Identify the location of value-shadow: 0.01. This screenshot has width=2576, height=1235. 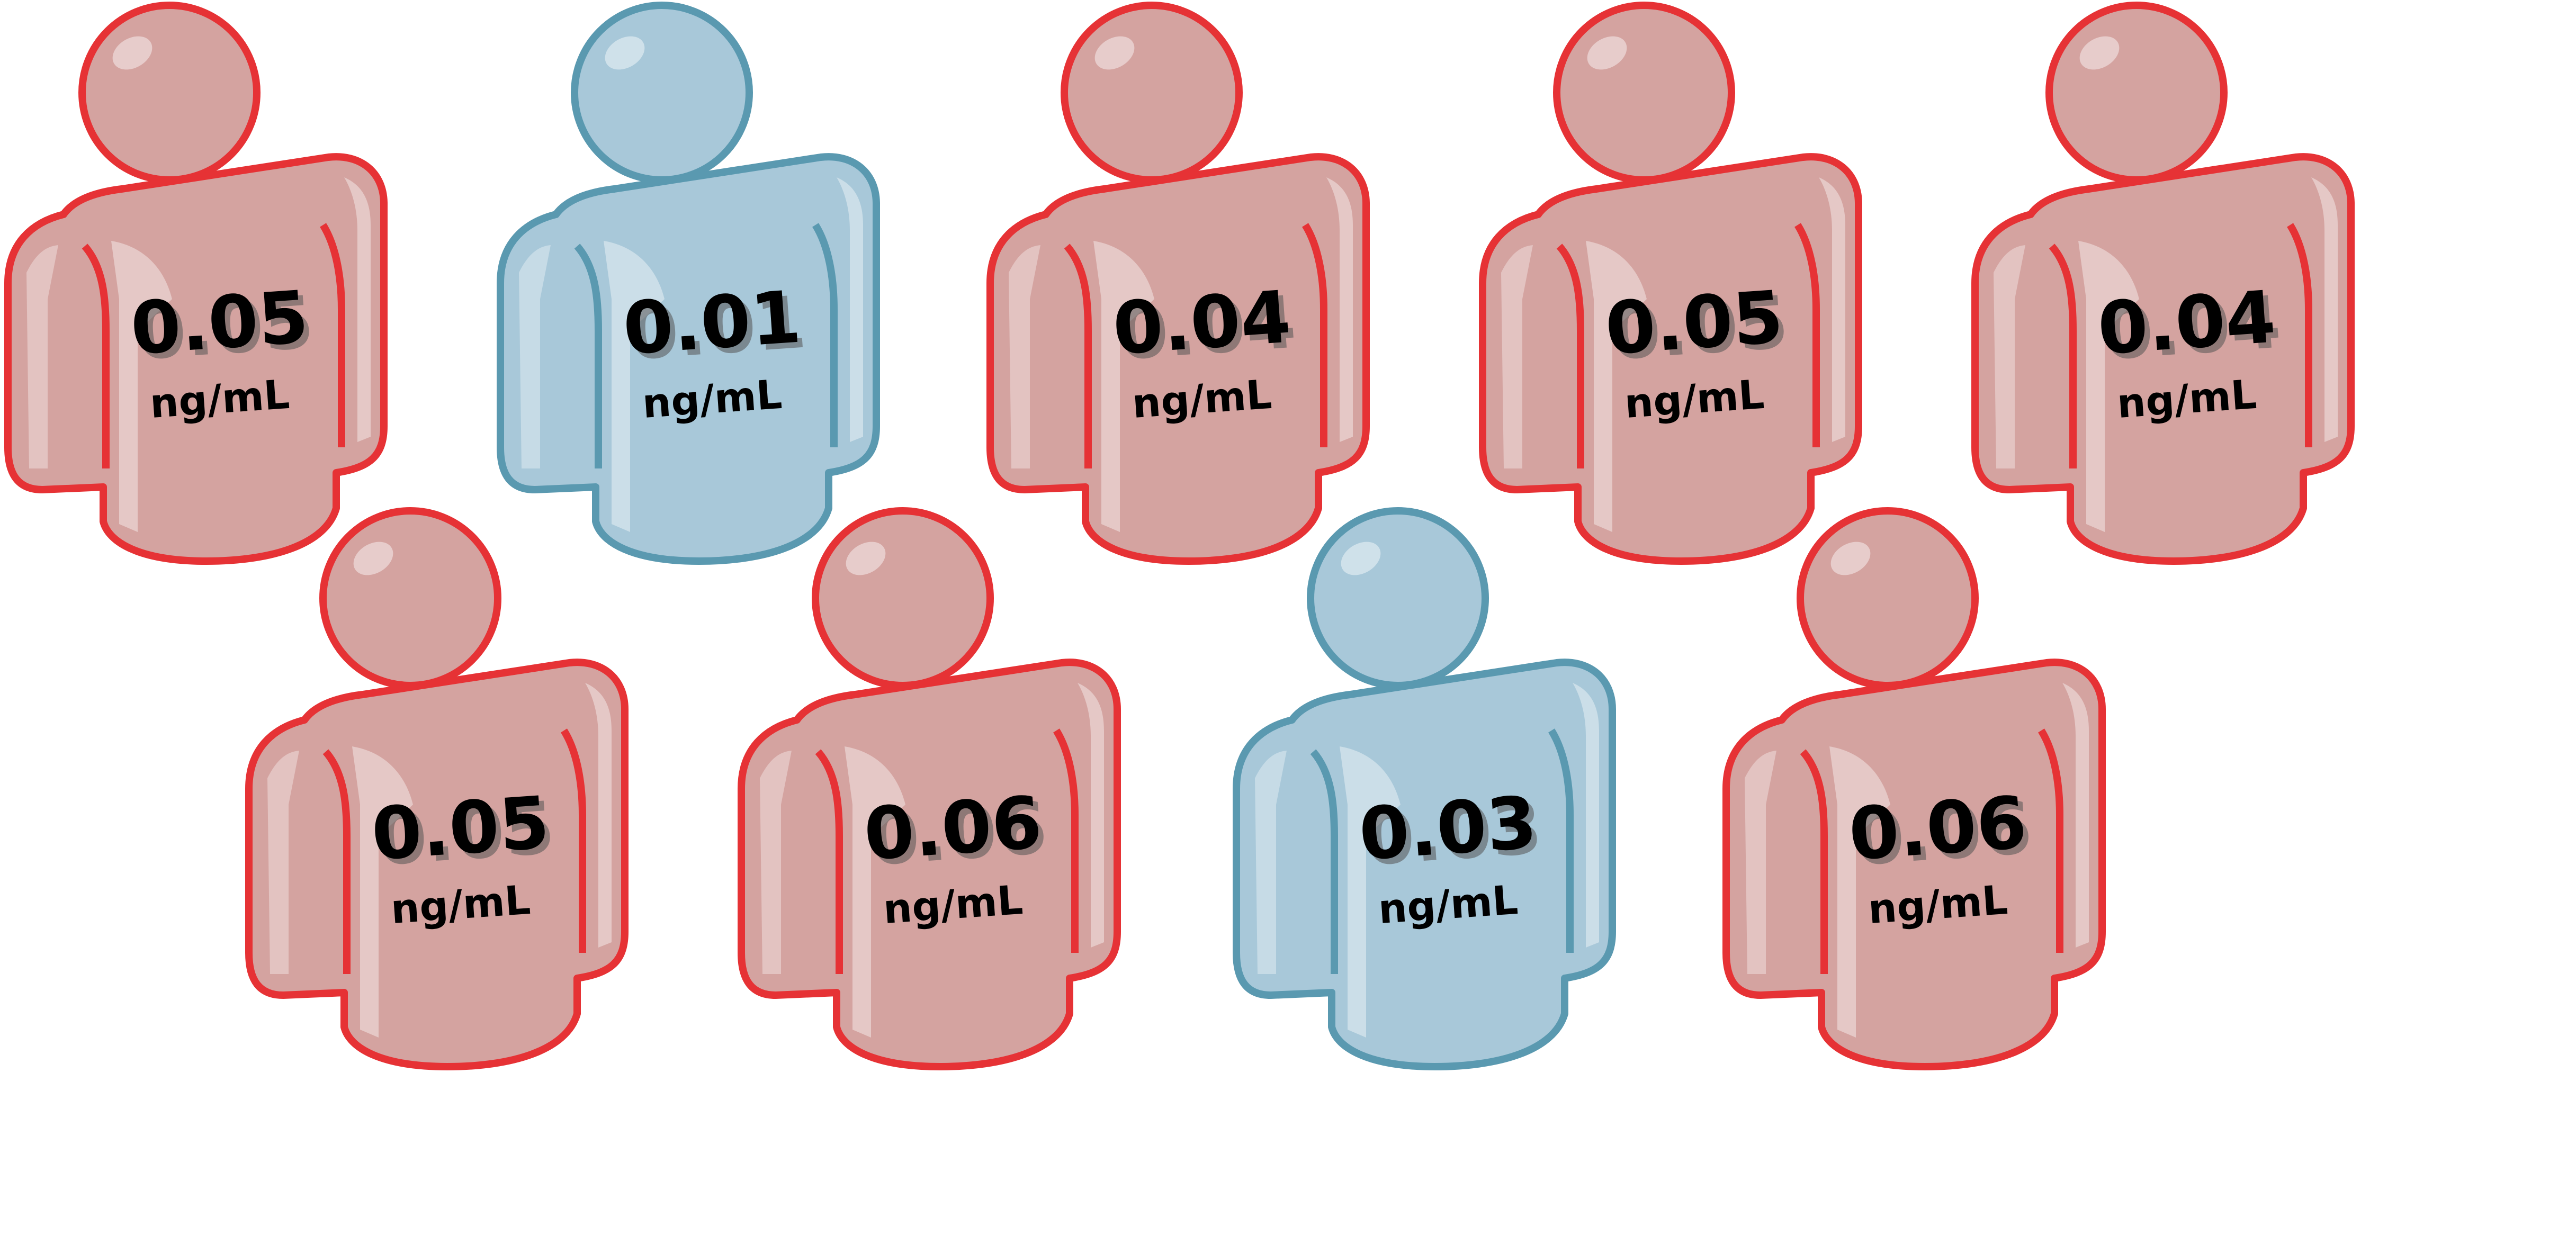
(717, 329).